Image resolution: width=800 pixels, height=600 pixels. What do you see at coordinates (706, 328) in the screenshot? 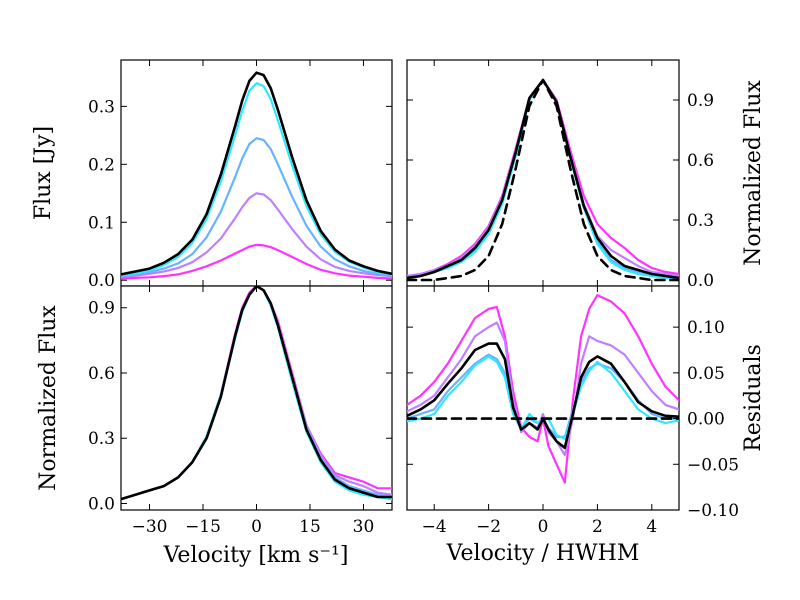
I see `bottom-right-ytick-label: 0.10` at bounding box center [706, 328].